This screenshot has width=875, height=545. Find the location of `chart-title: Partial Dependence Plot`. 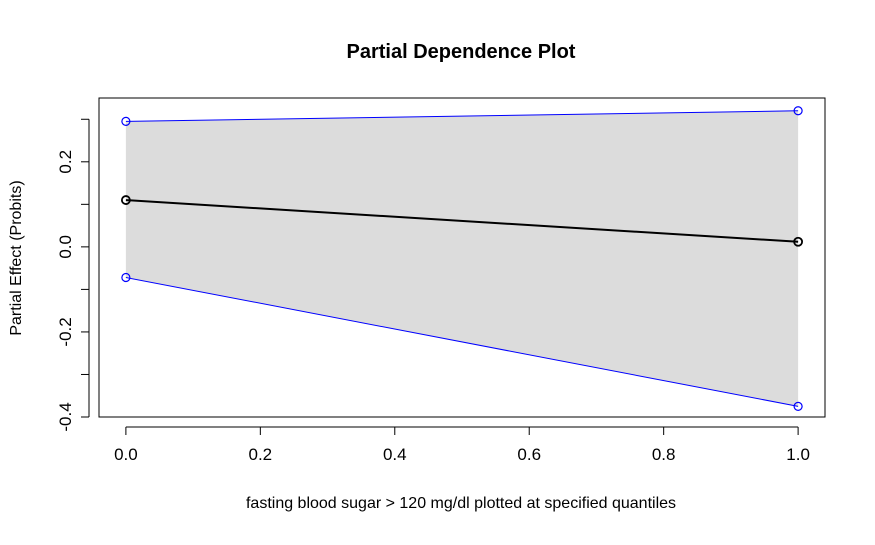

chart-title: Partial Dependence Plot is located at coordinates (461, 52).